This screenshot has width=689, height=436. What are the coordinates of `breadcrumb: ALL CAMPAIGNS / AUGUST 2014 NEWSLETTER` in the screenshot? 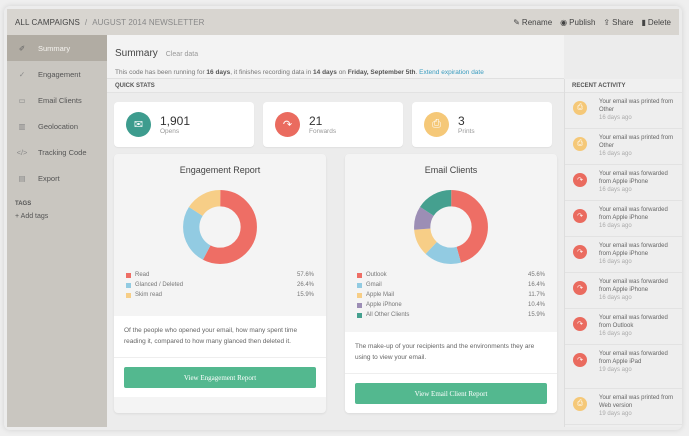 It's located at (110, 22).